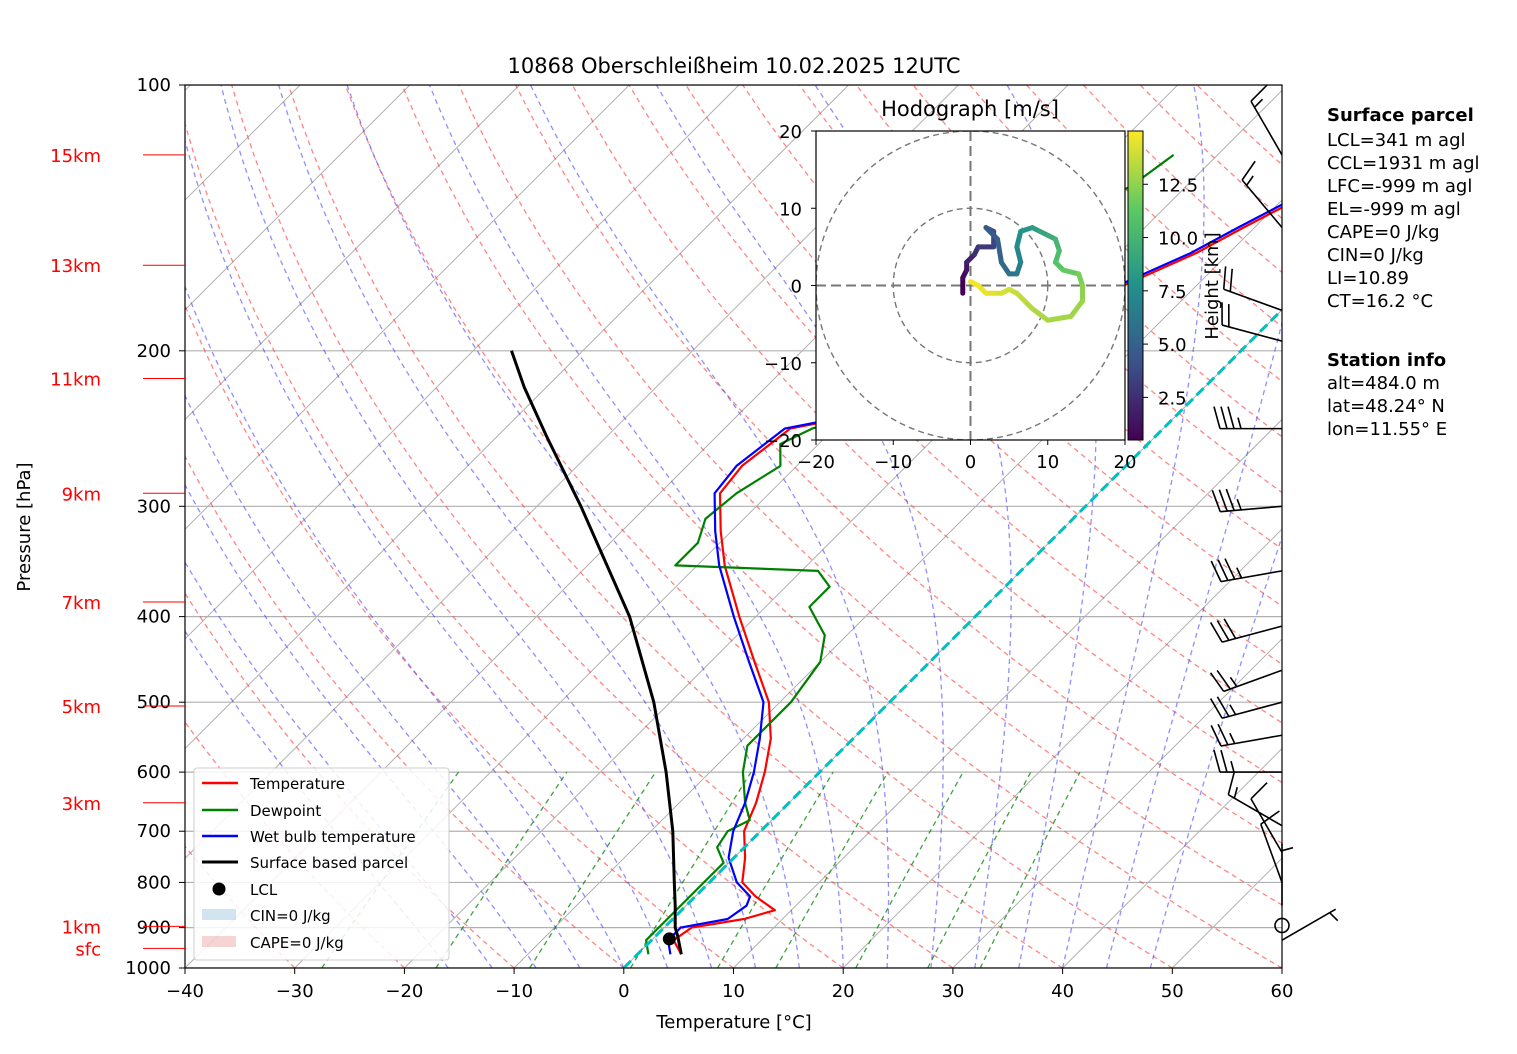 The height and width of the screenshot is (1054, 1517). I want to click on colorbar-ticks: 2.5 5.0 7.5 10.0 12.5, so click(1170, 292).